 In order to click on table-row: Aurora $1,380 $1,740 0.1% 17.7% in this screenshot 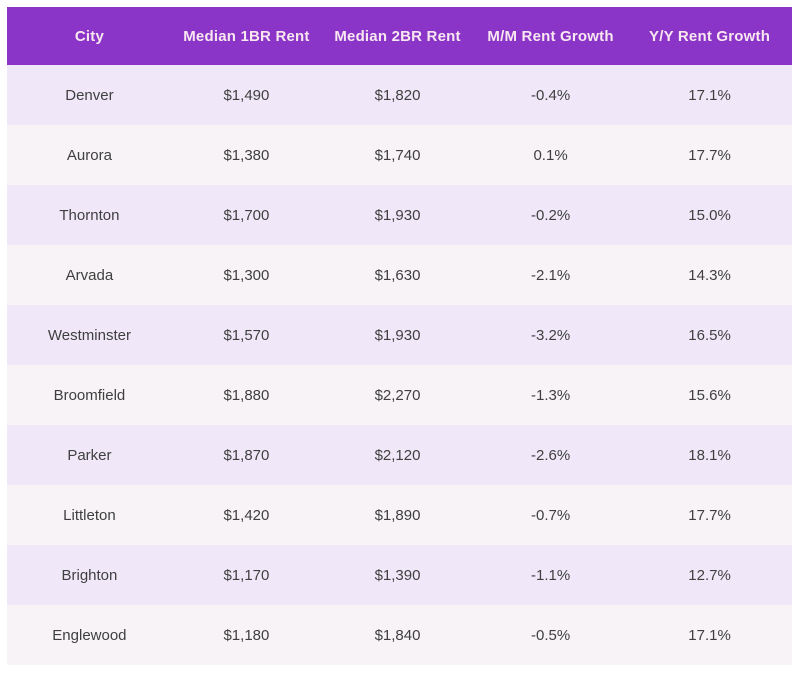, I will do `click(399, 155)`.